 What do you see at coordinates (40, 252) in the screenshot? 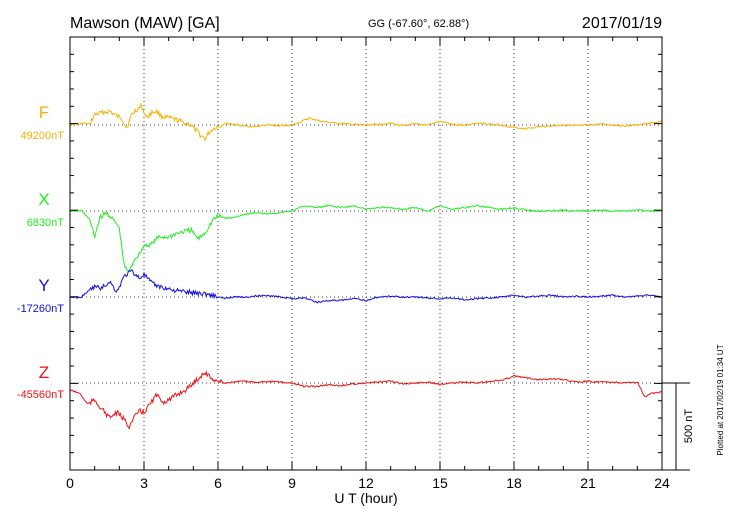
I see `series-labels: F 49200nT X 6830nT Y -17260nT Z -45560nT` at bounding box center [40, 252].